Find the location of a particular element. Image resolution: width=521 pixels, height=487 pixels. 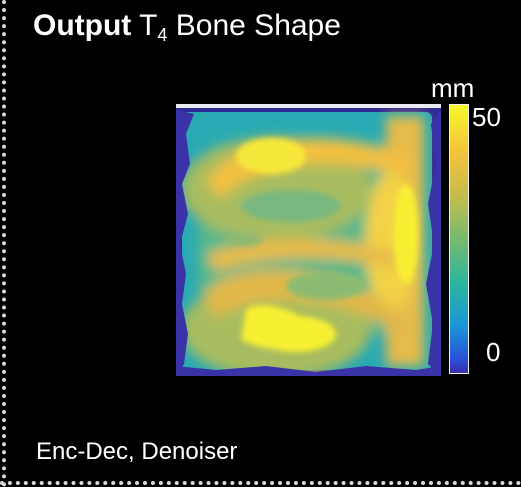

title-symbol: T is located at coordinates (148, 25).